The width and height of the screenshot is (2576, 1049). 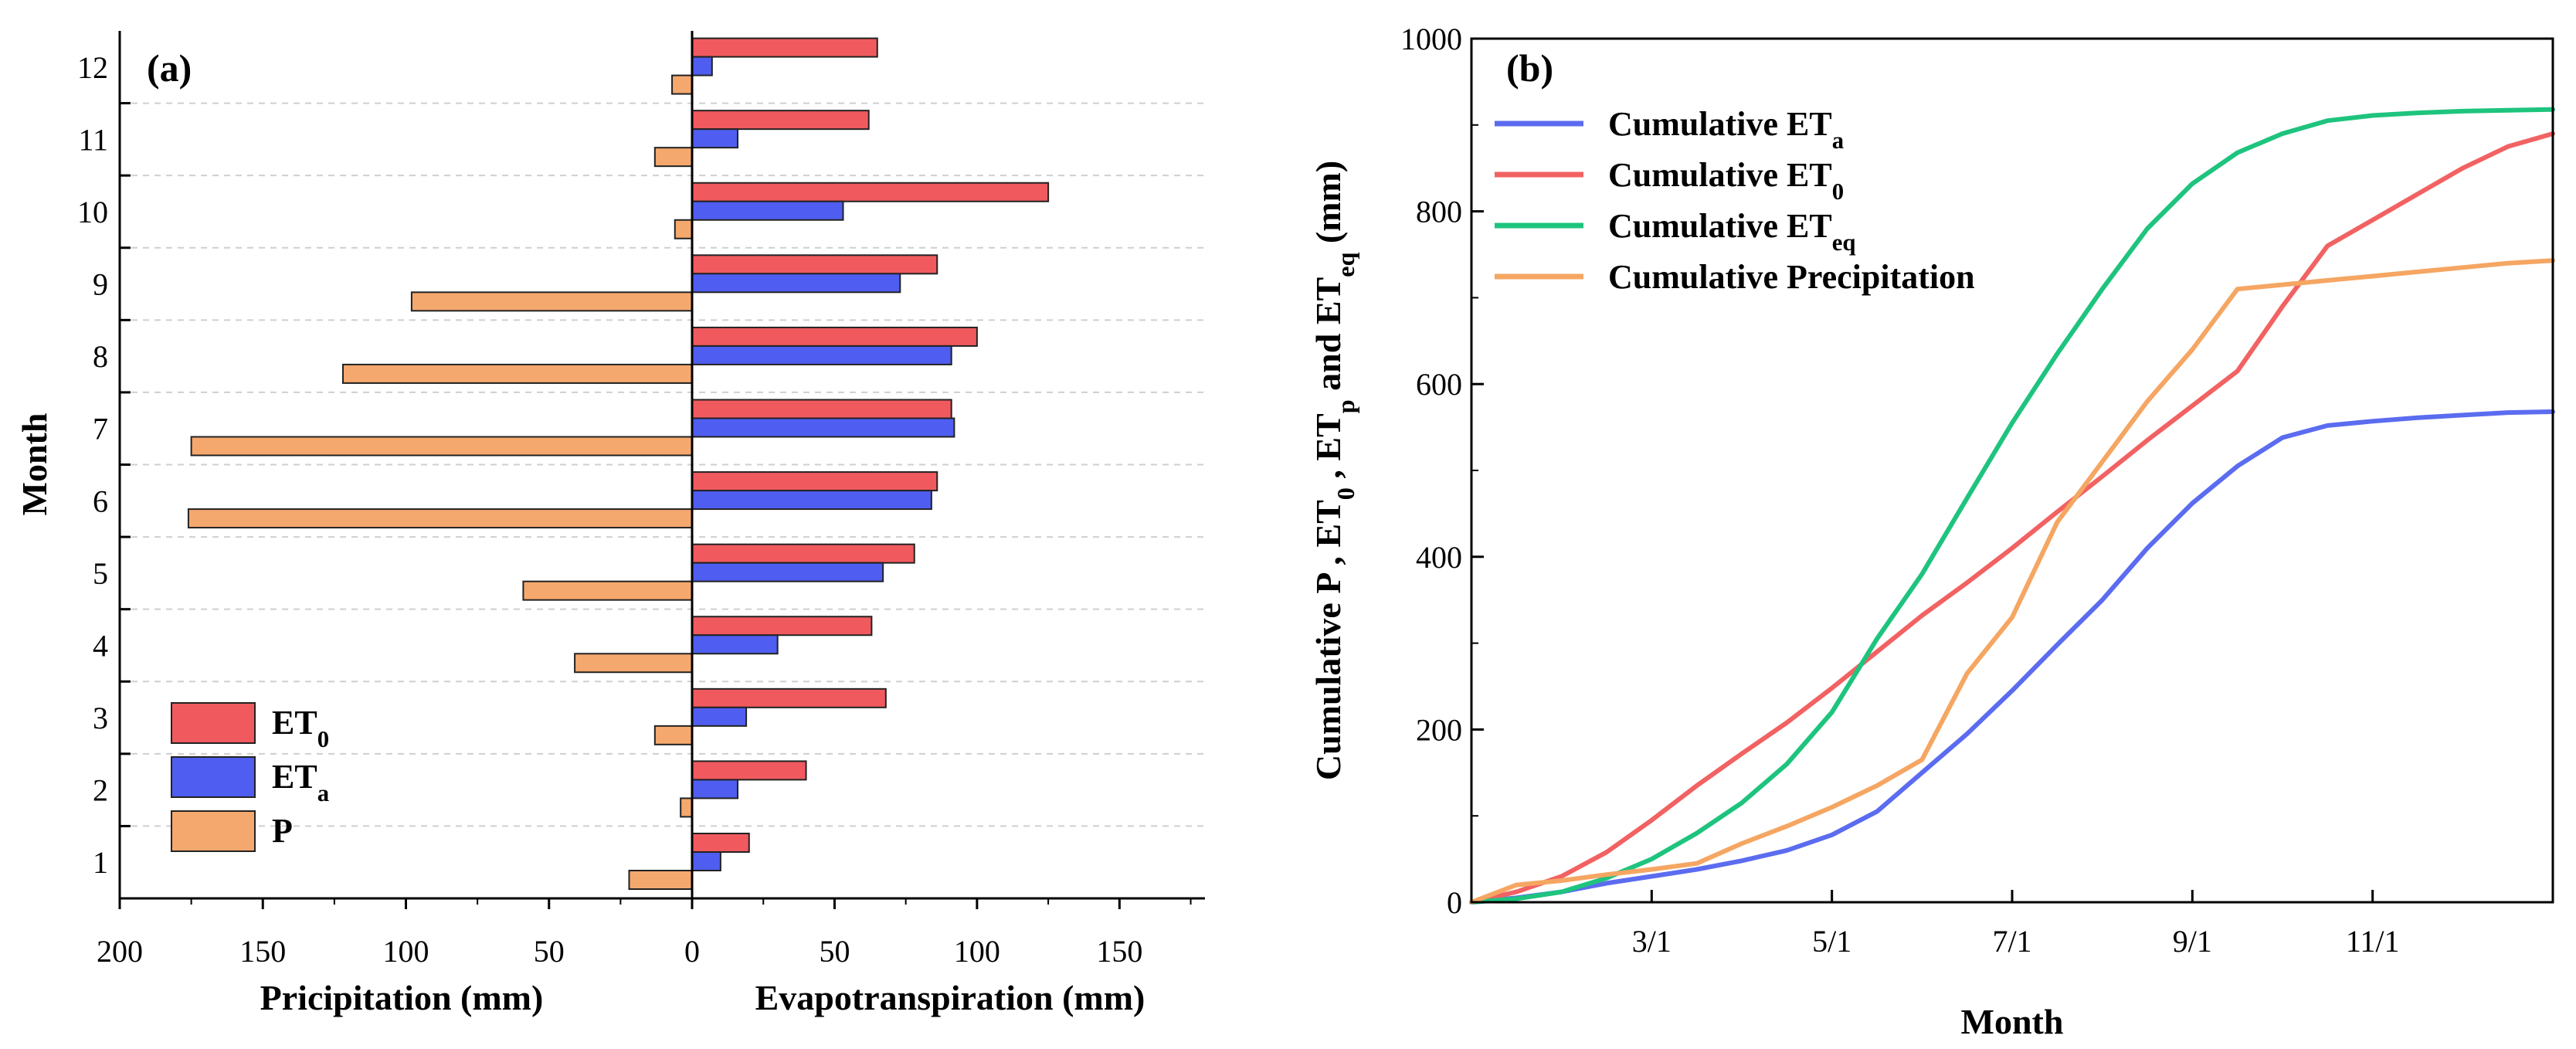 What do you see at coordinates (2373, 942) in the screenshot?
I see `b-x-tick-label: 11/1` at bounding box center [2373, 942].